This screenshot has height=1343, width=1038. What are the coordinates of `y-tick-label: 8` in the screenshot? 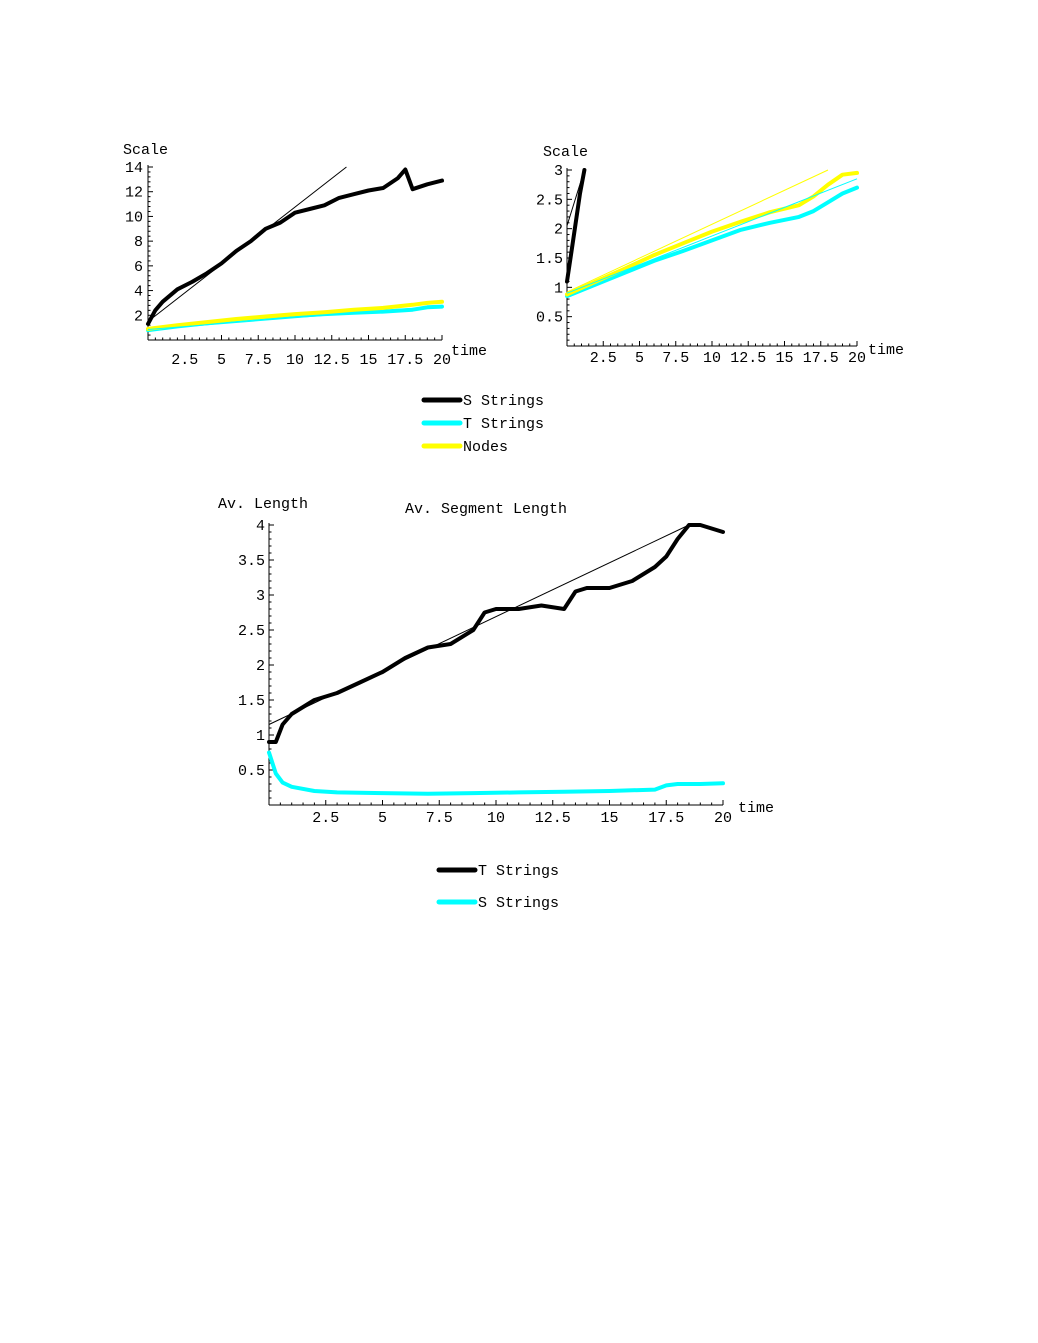 It's located at (138, 242).